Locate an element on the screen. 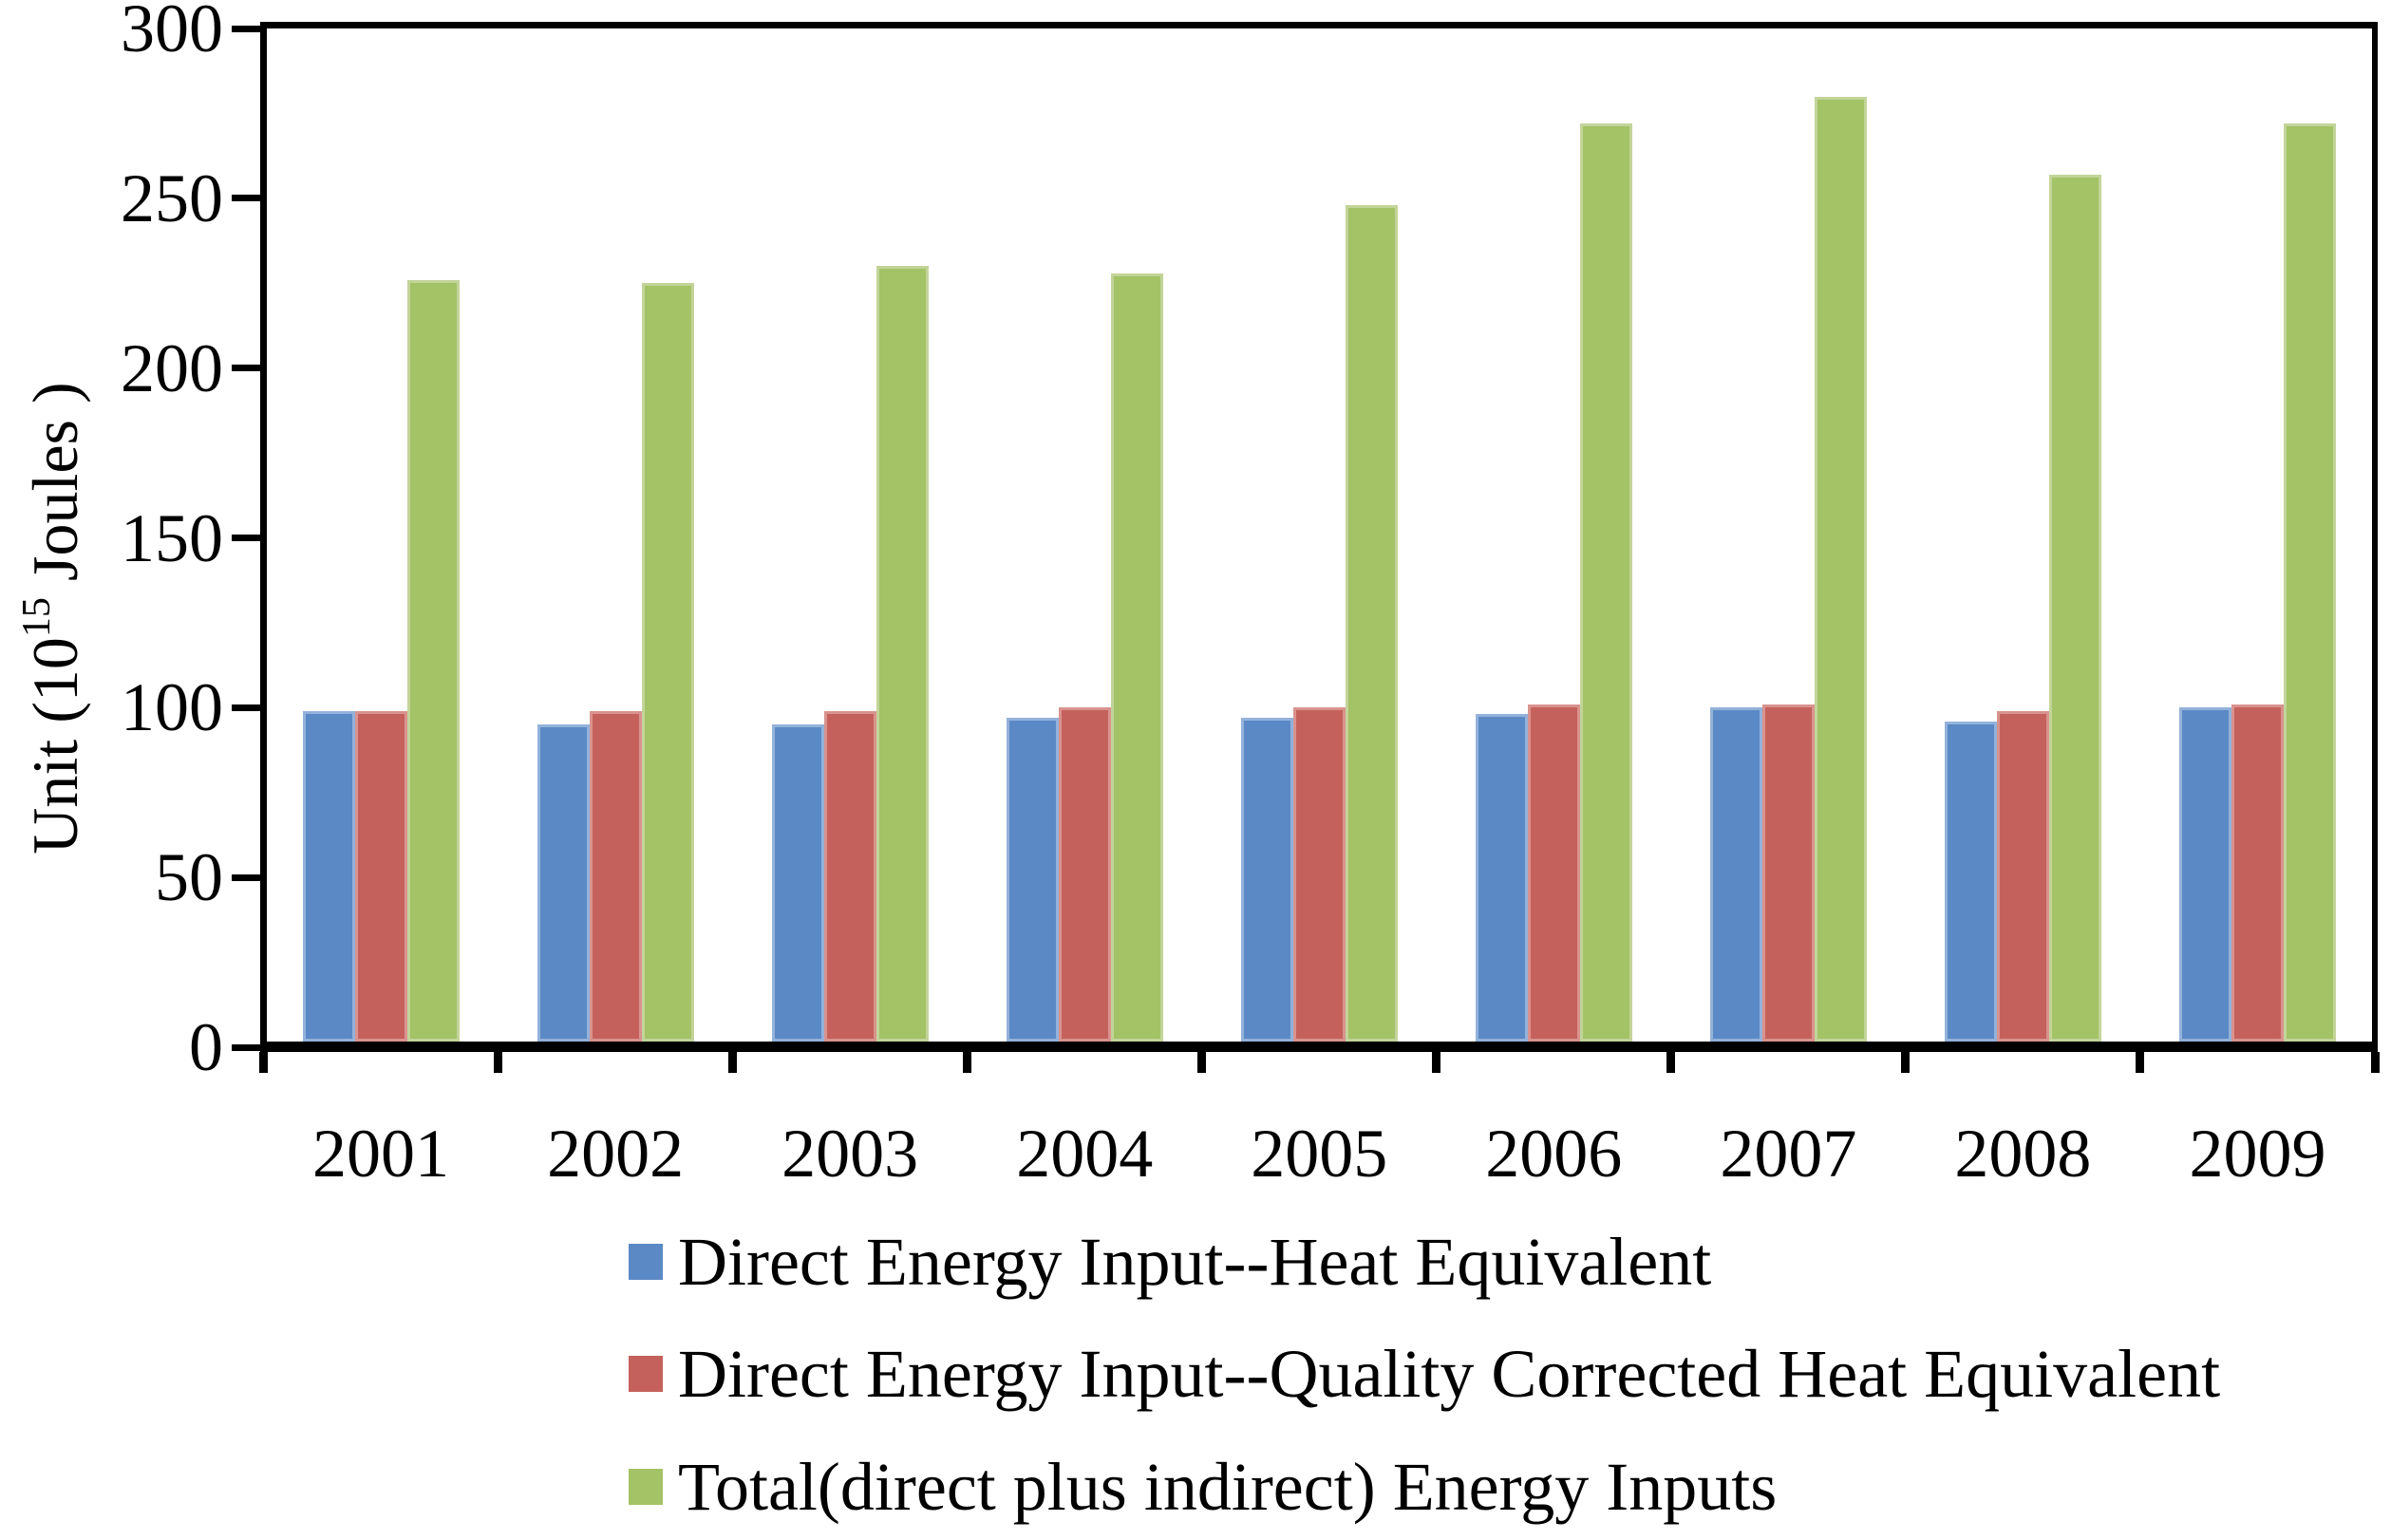 The height and width of the screenshot is (1540, 2391). bar-2004-series2 is located at coordinates (1084, 875).